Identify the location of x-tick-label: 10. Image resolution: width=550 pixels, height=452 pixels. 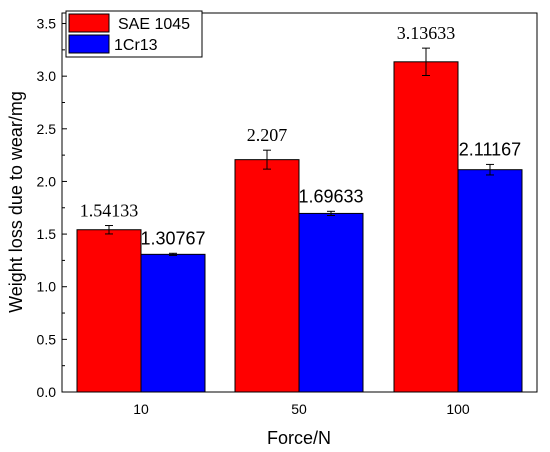
(141, 409).